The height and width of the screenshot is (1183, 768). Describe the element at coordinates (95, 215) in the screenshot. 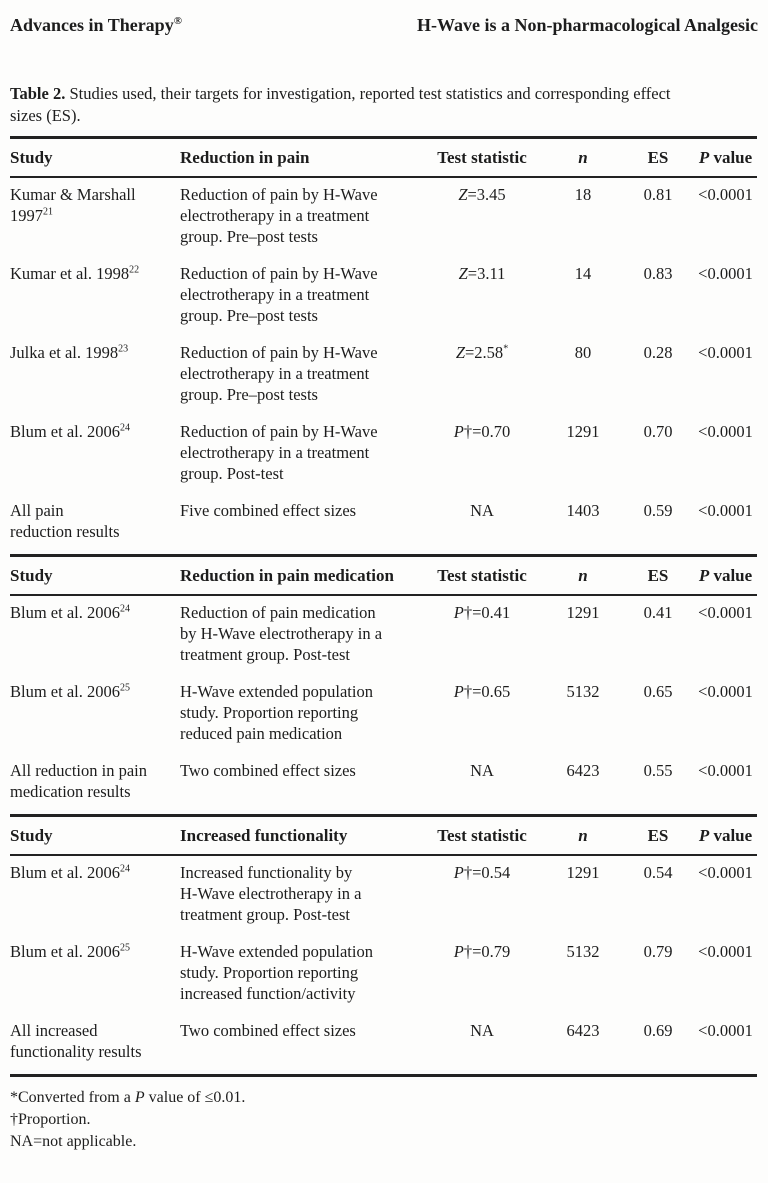

I see `study-cell: Kumar & Marshall 199721` at that location.